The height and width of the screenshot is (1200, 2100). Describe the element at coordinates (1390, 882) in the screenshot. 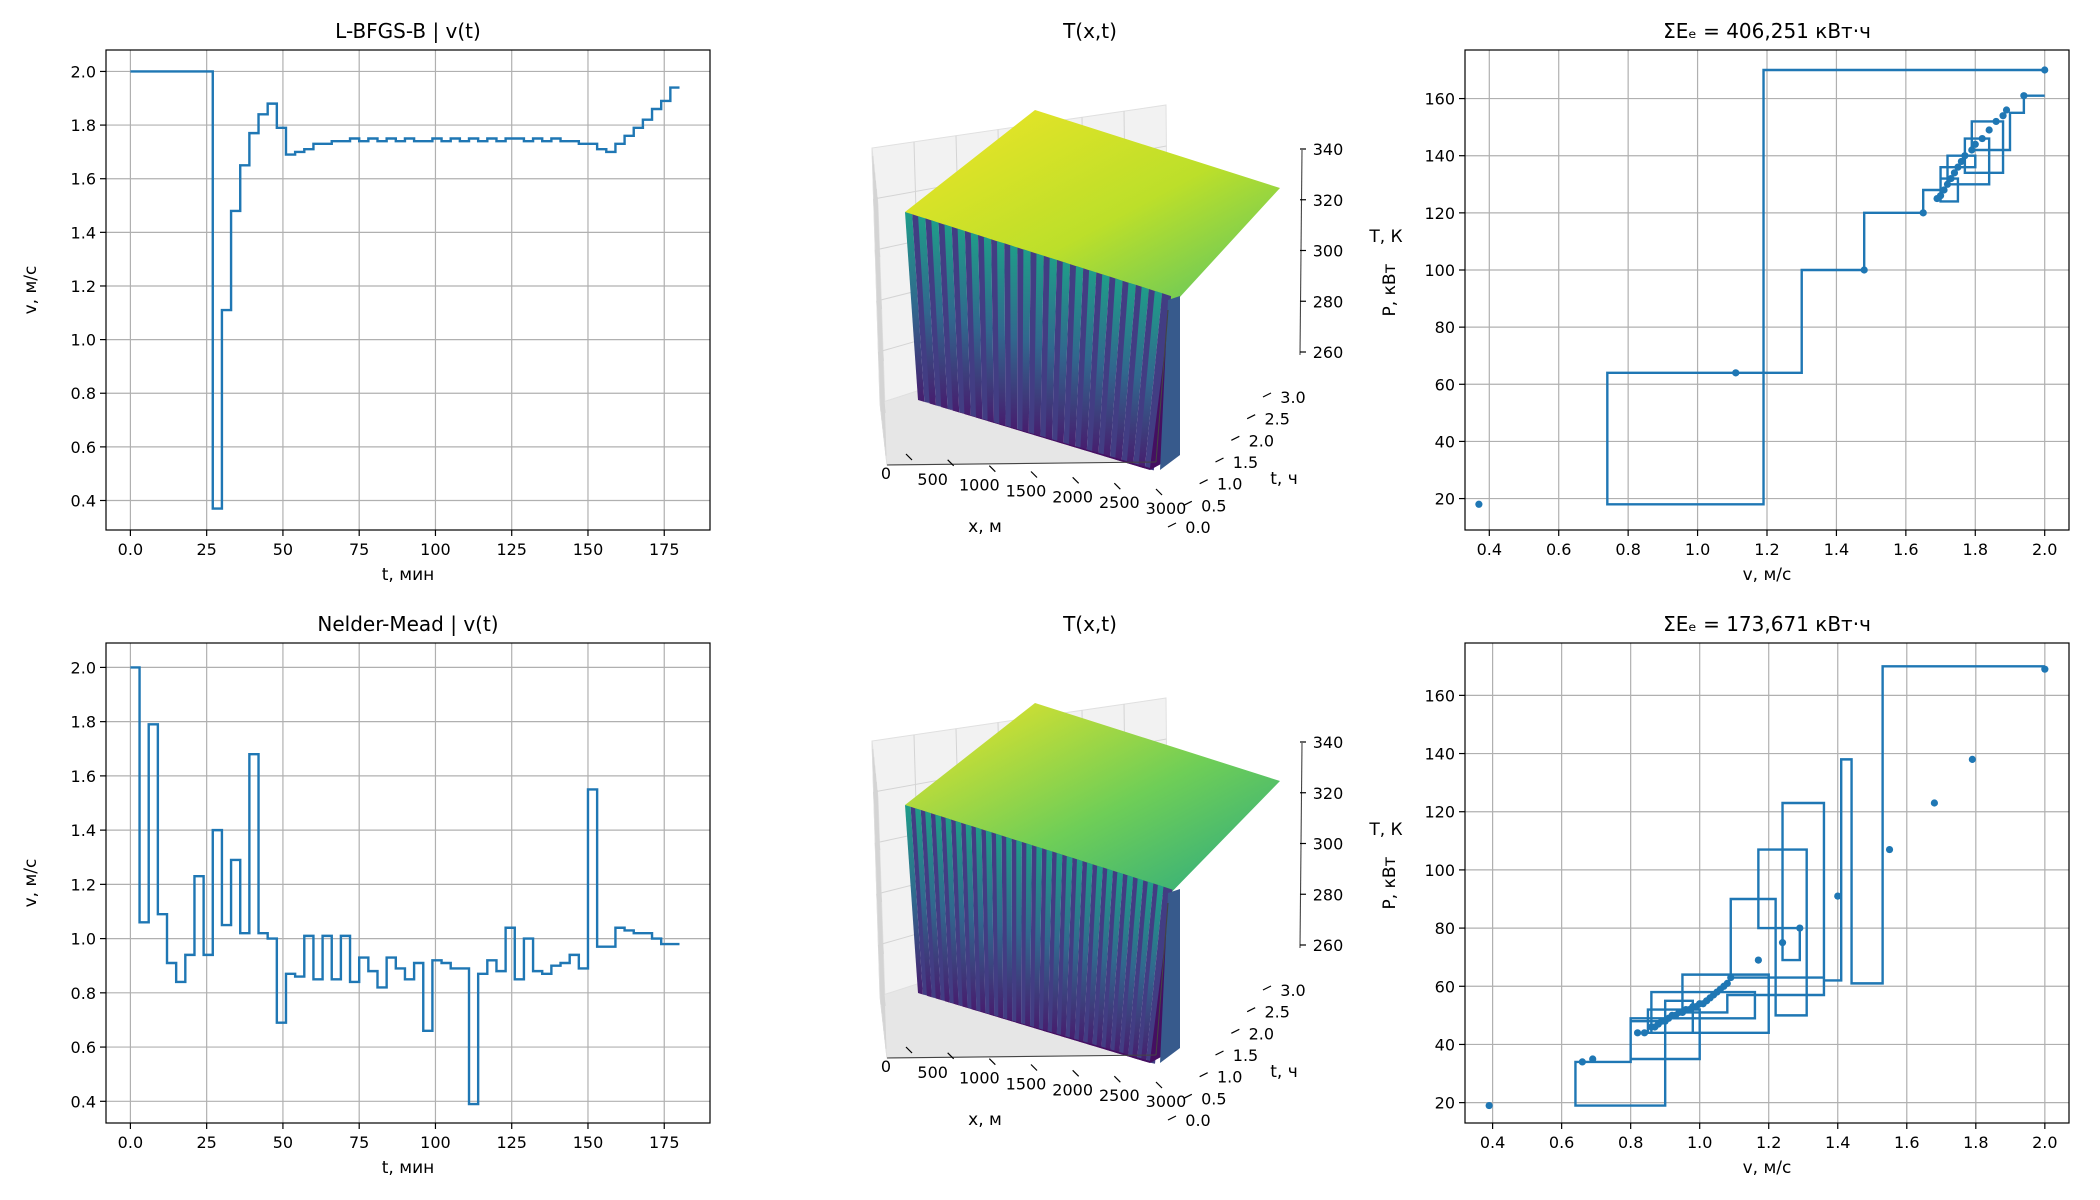

I see `y-axis-label: P, кВт` at that location.